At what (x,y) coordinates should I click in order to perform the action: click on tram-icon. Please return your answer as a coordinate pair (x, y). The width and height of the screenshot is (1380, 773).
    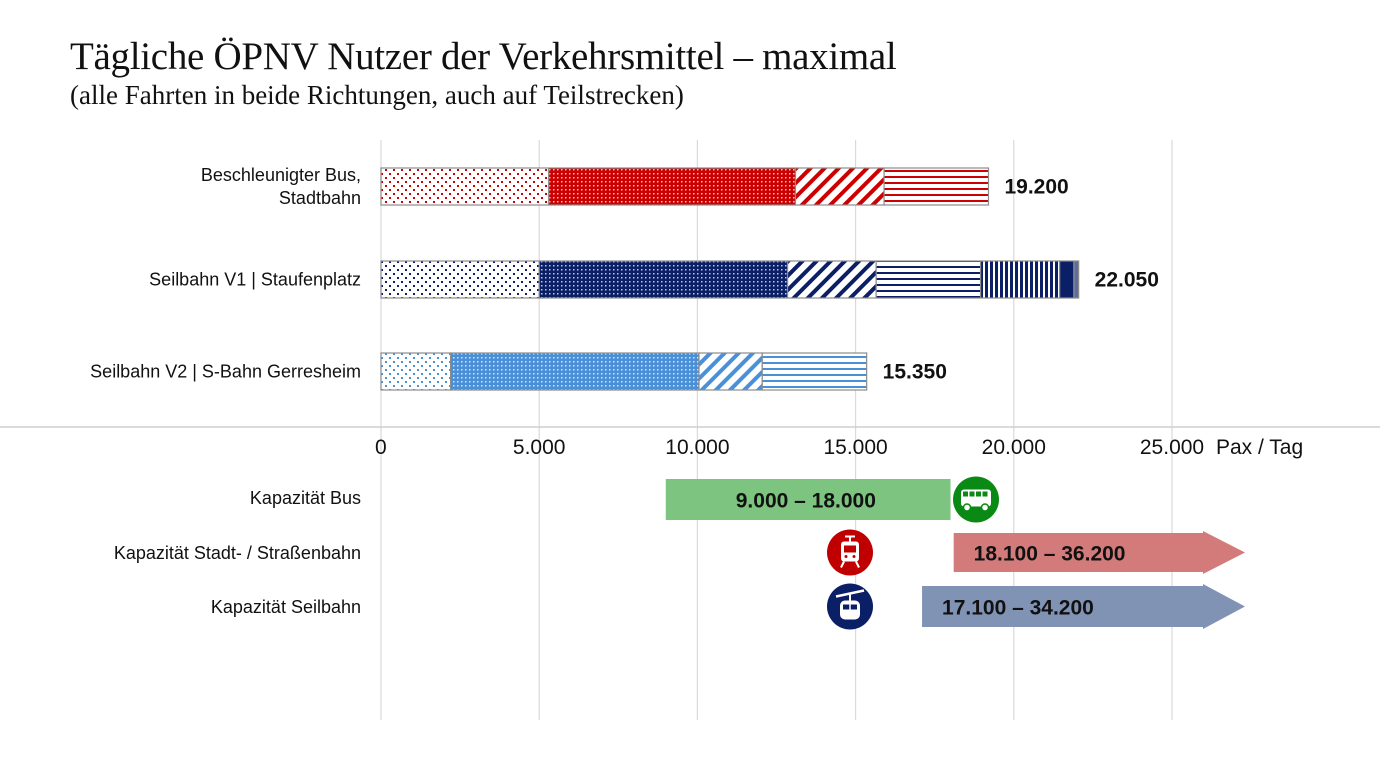
    Looking at the image, I should click on (850, 552).